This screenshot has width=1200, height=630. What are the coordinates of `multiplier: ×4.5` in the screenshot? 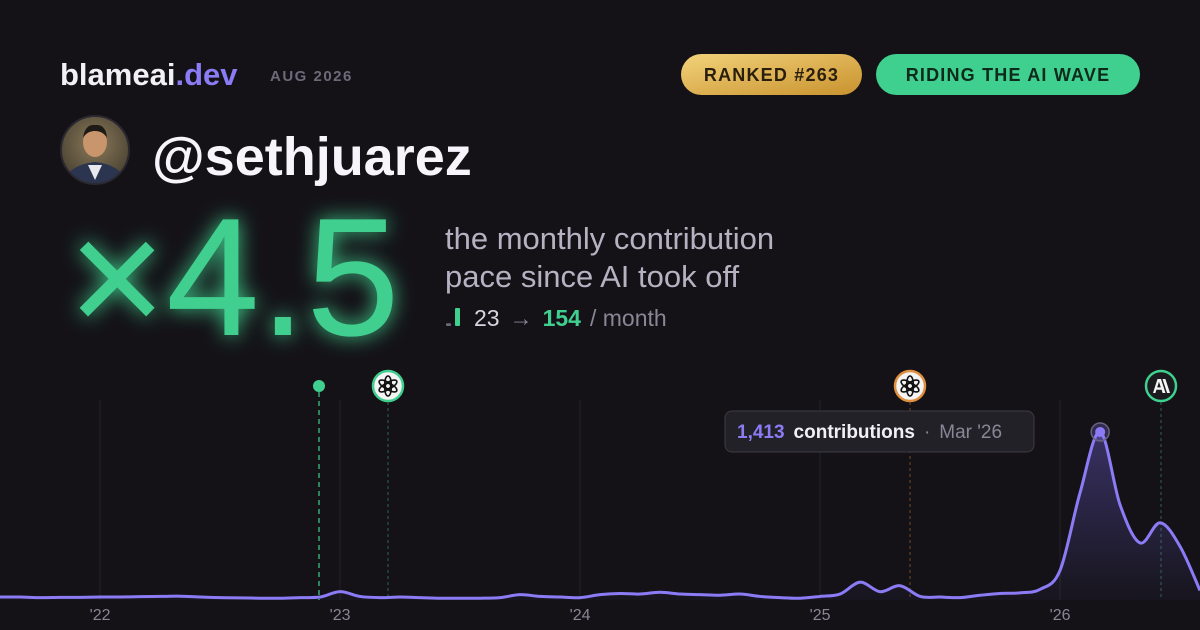 It's located at (234, 277).